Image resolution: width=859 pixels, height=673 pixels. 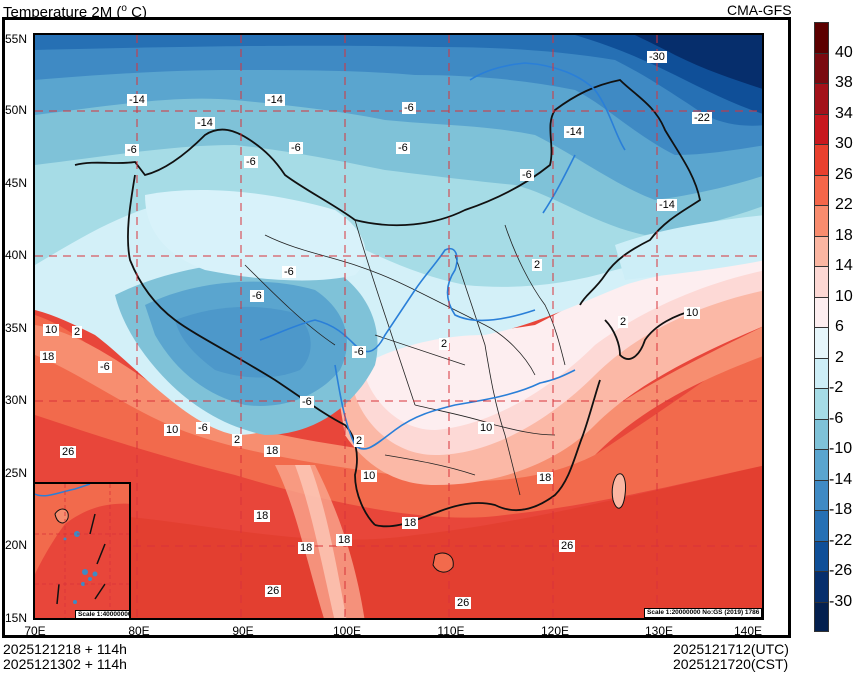 What do you see at coordinates (759, 10) in the screenshot?
I see `model-name: CMA-GFS` at bounding box center [759, 10].